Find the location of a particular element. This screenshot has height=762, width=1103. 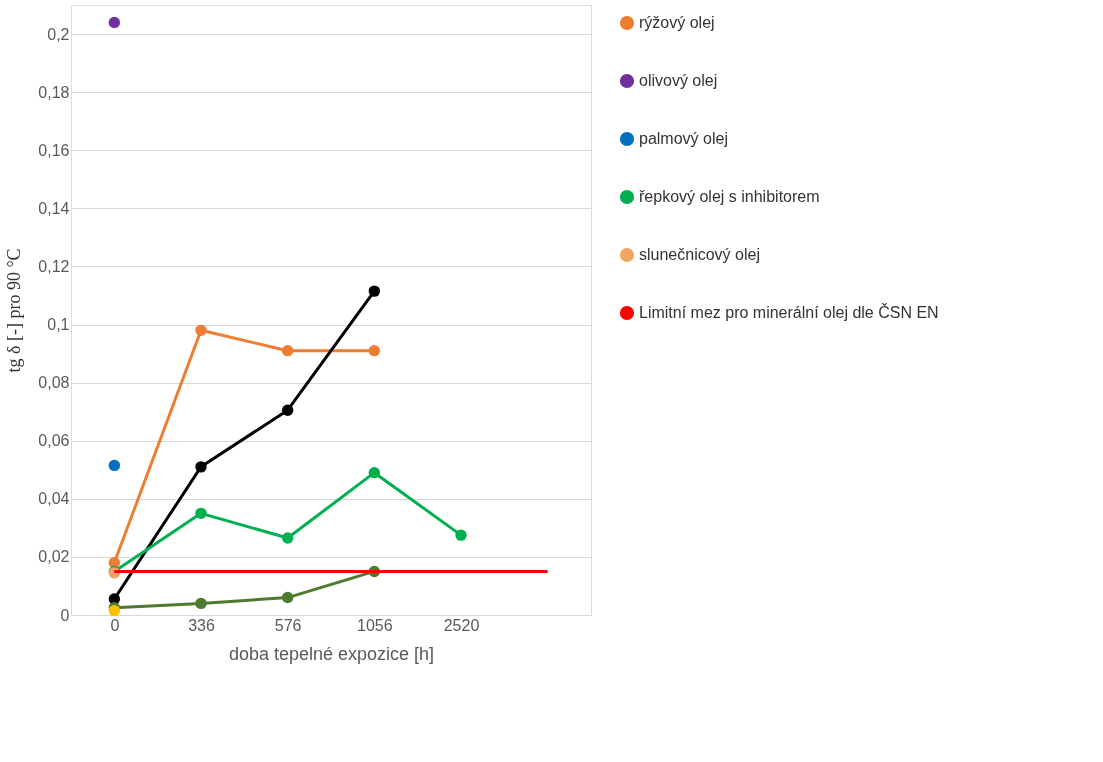

y-tick-label: 0,14 is located at coordinates (54, 208).